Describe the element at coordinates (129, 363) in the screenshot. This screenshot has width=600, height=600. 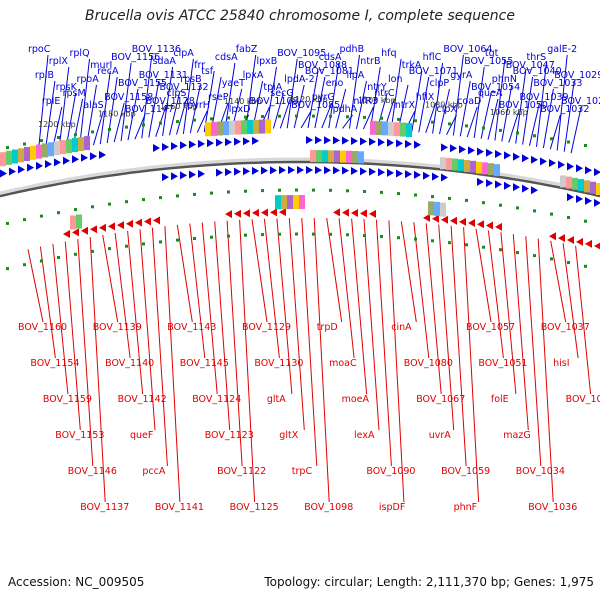
I see `gene-label: BOV_1140` at that location.